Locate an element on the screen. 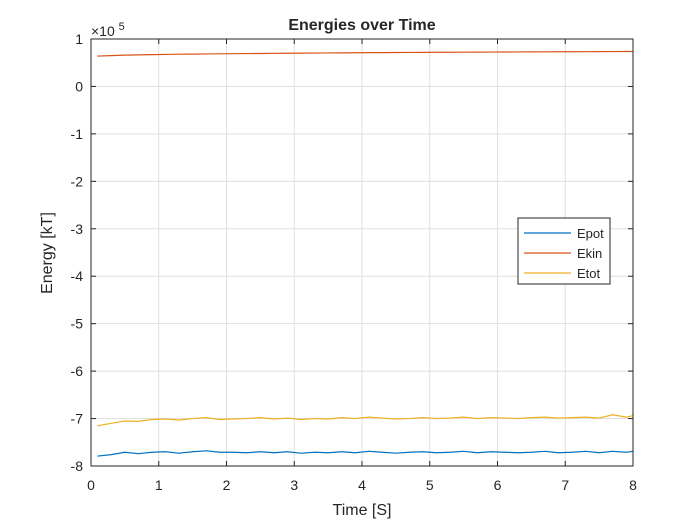 The height and width of the screenshot is (525, 700). series-line-epot is located at coordinates (365, 453).